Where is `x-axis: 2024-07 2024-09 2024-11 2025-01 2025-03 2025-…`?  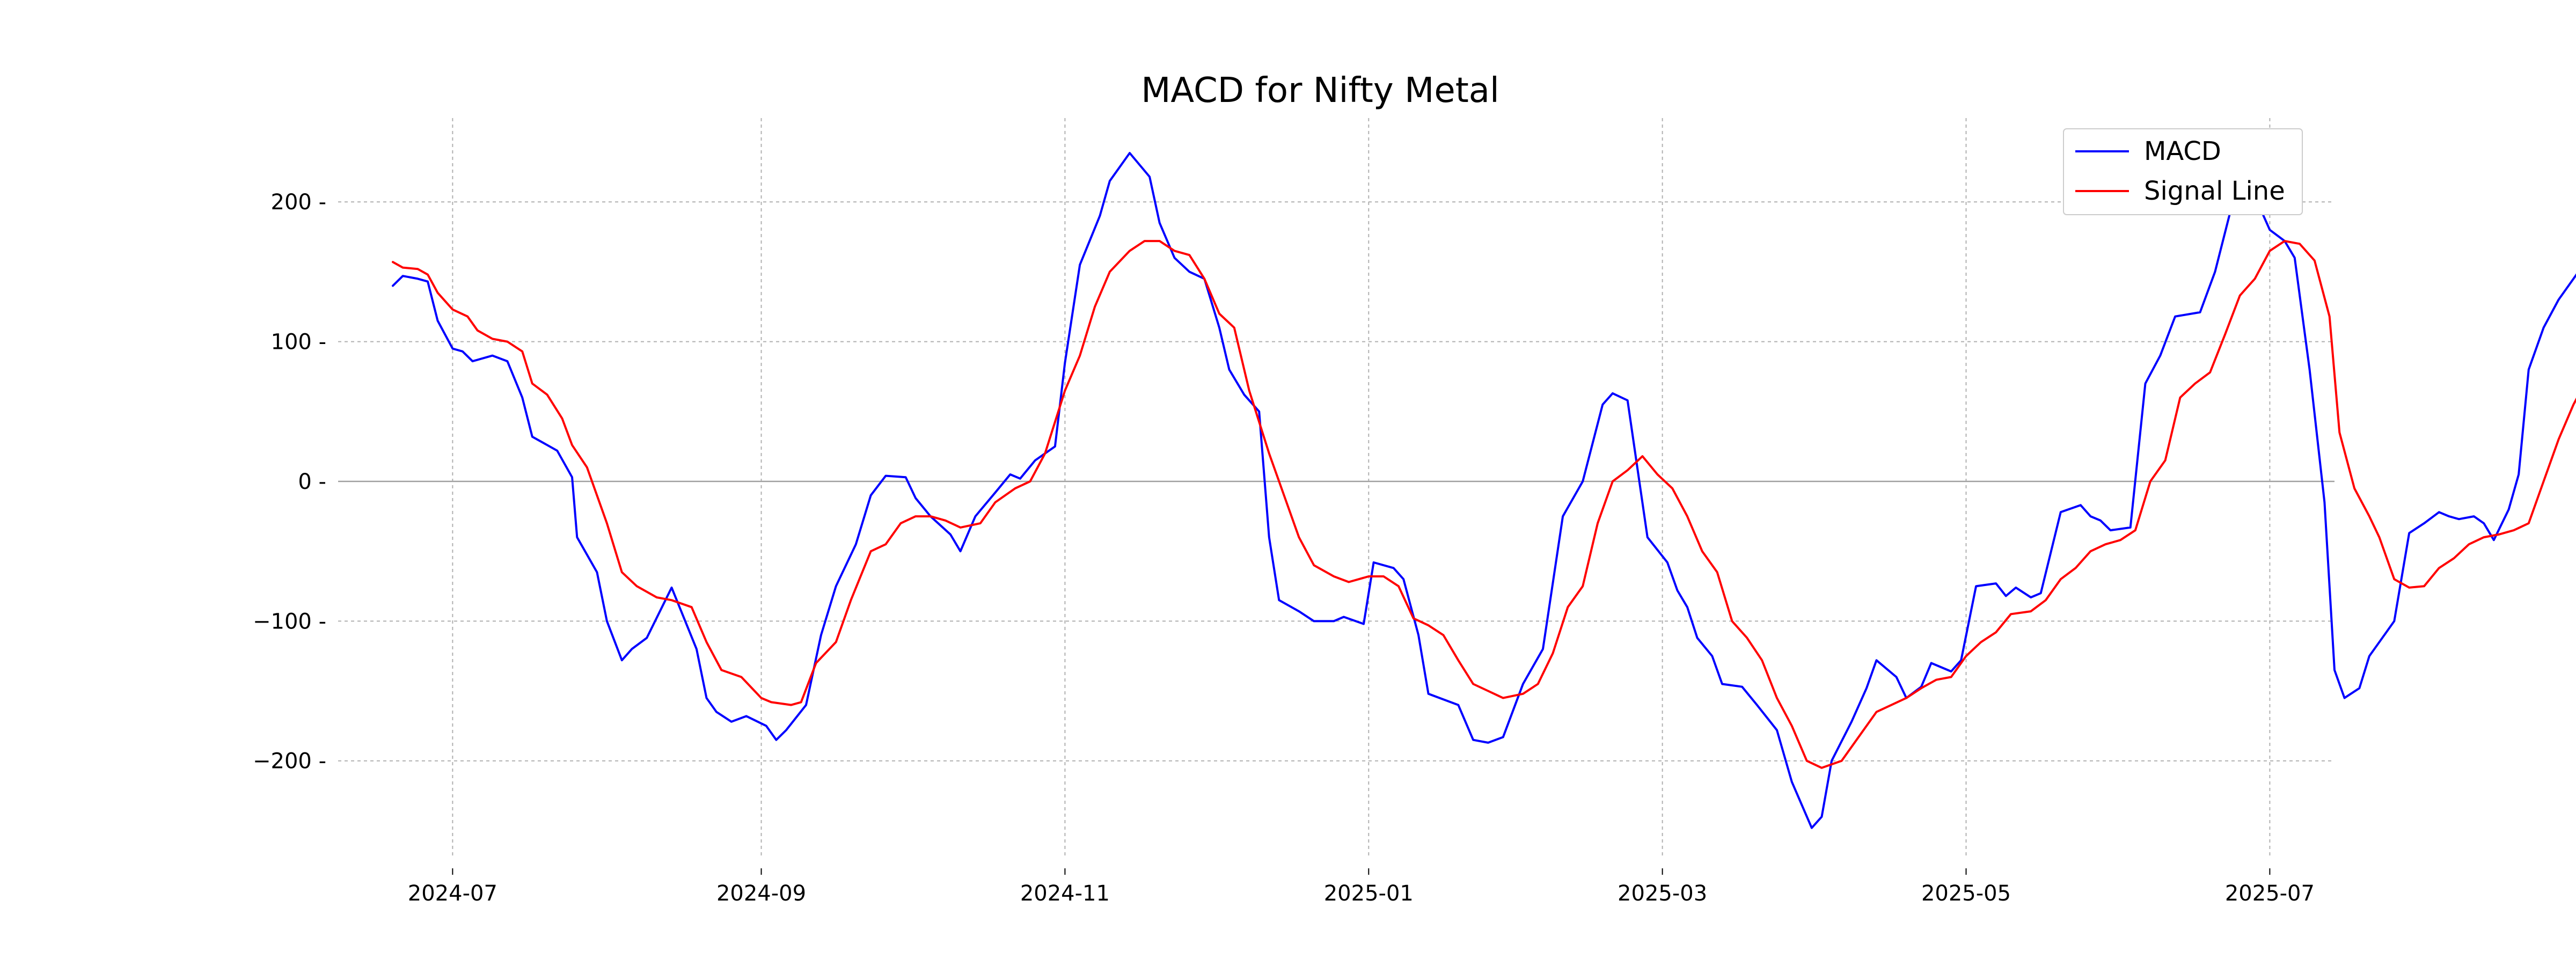 x-axis: 2024-07 2024-09 2024-11 2025-01 2025-03 2025-… is located at coordinates (1361, 887).